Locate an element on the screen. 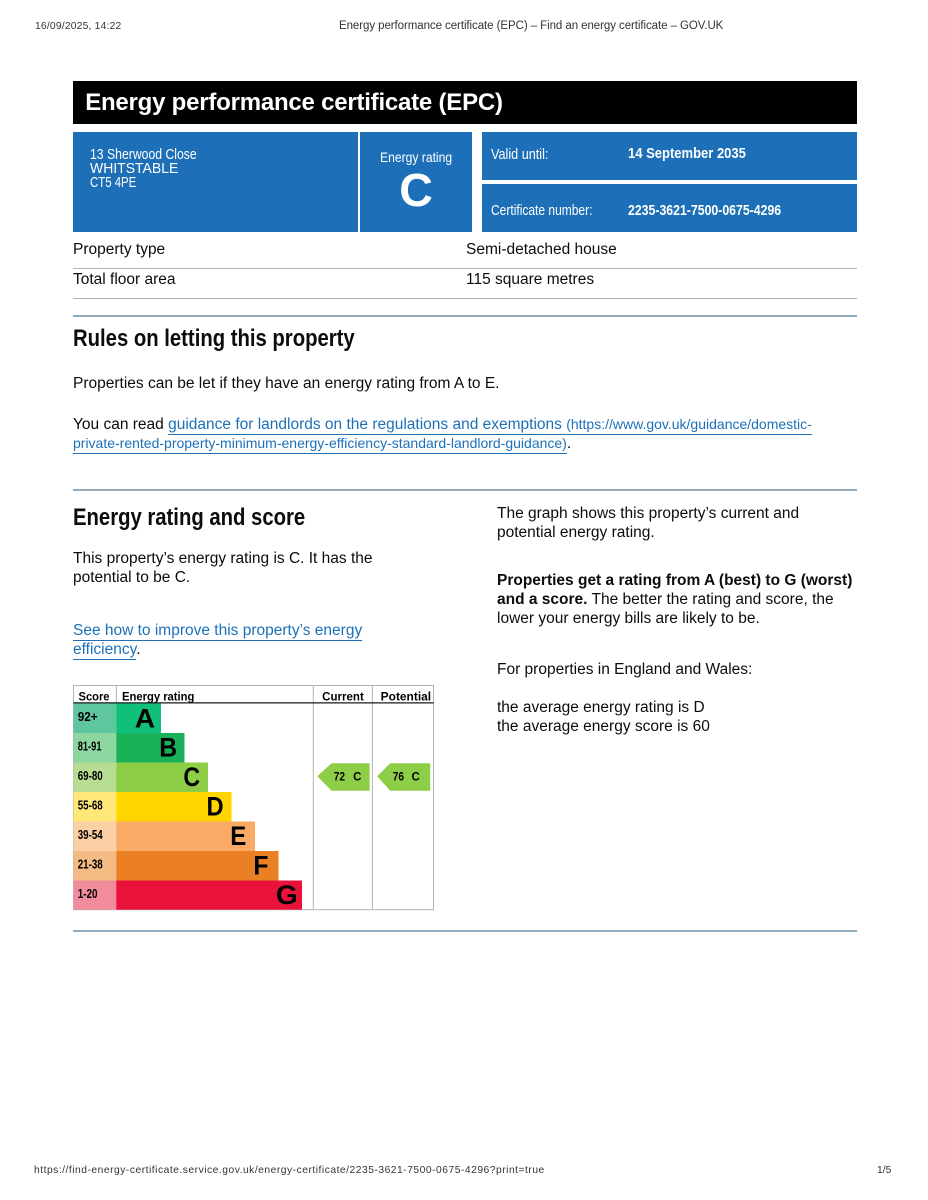 Image resolution: width=928 pixels, height=1200 pixels. svg-text: A is located at coordinates (145, 718).